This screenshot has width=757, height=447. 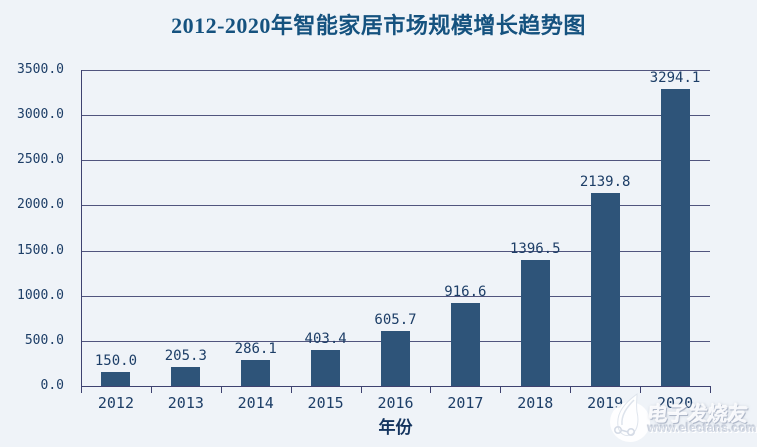 What do you see at coordinates (52, 385) in the screenshot?
I see `y-tick-label: 0.0` at bounding box center [52, 385].